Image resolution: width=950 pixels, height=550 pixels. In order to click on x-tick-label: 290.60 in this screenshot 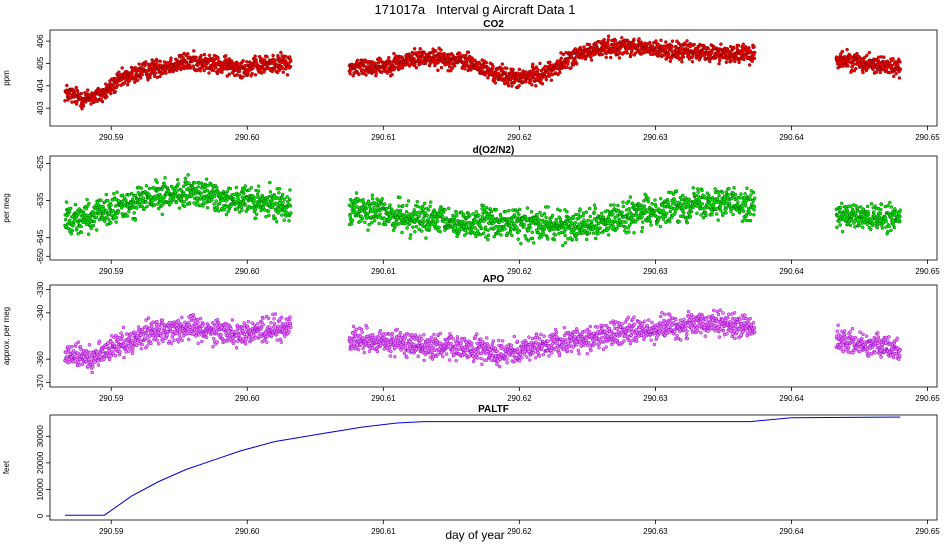, I will do `click(247, 398)`.